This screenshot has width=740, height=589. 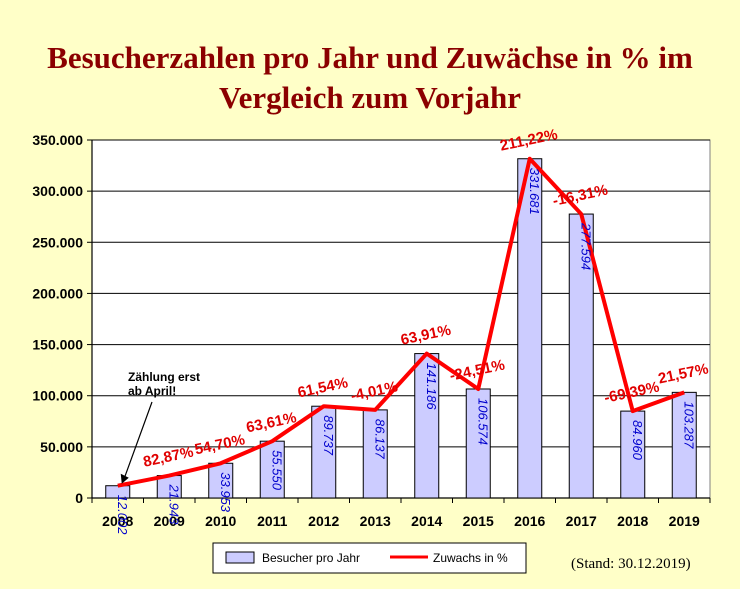 I want to click on x-tick-label: 2018, so click(x=632, y=521).